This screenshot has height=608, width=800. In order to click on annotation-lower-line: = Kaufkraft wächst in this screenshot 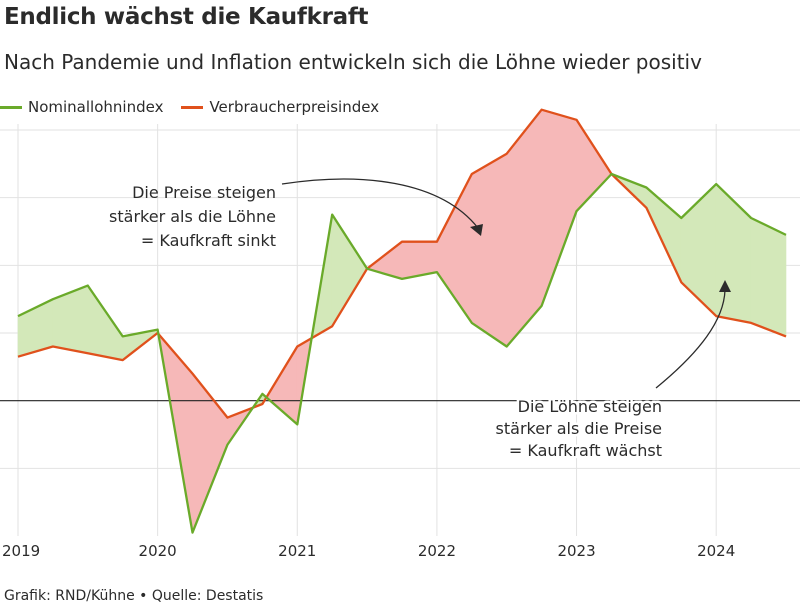, I will do `click(585, 450)`.